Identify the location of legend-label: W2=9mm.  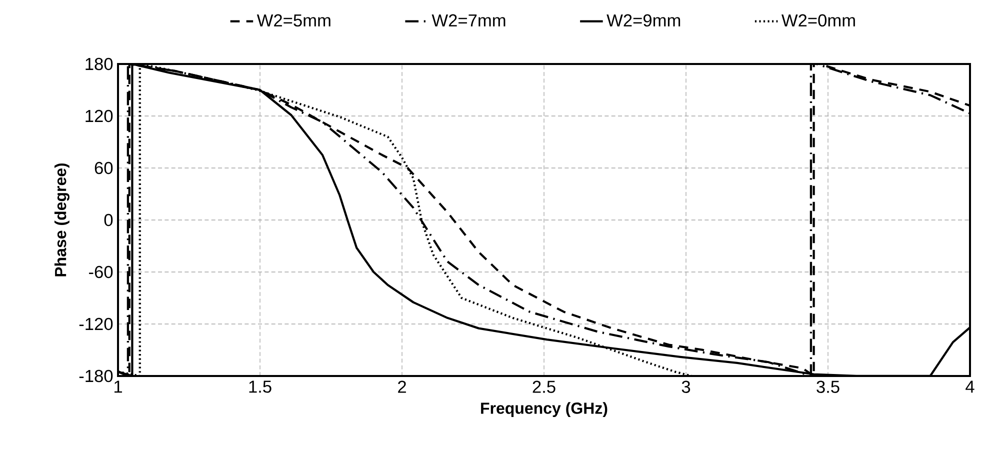
(643, 20).